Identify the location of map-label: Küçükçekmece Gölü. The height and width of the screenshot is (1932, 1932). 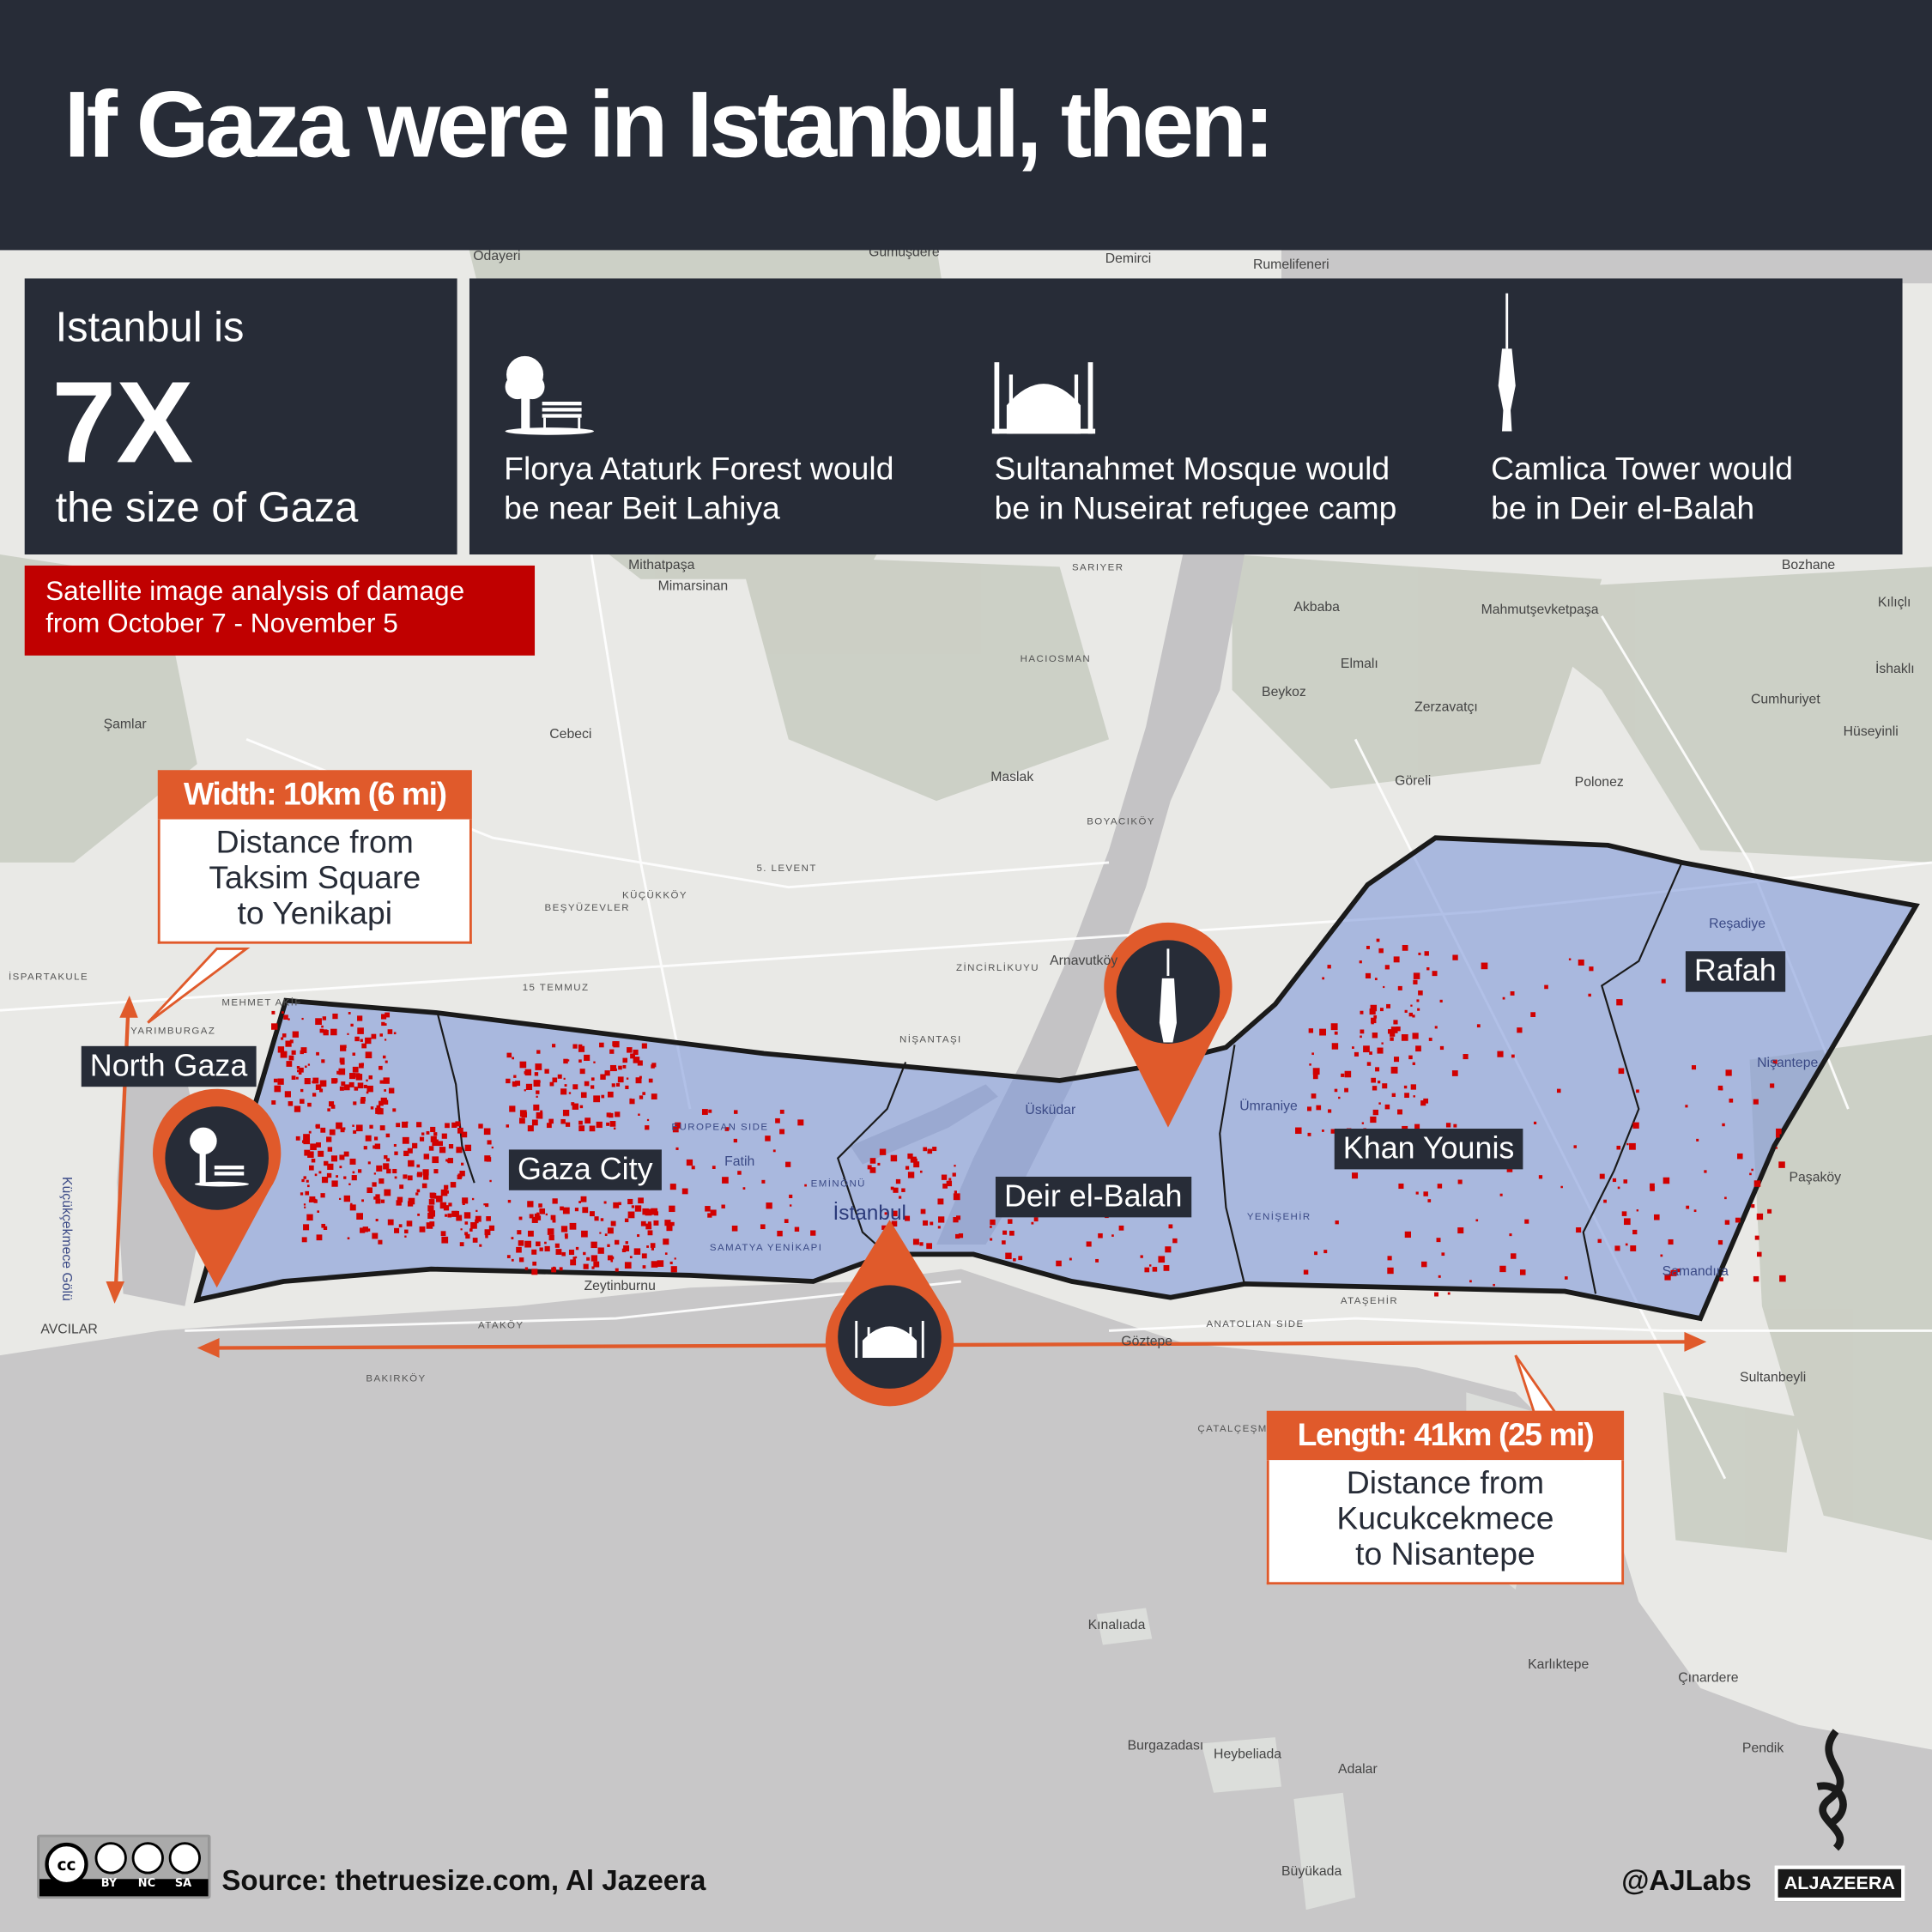
(67, 1239).